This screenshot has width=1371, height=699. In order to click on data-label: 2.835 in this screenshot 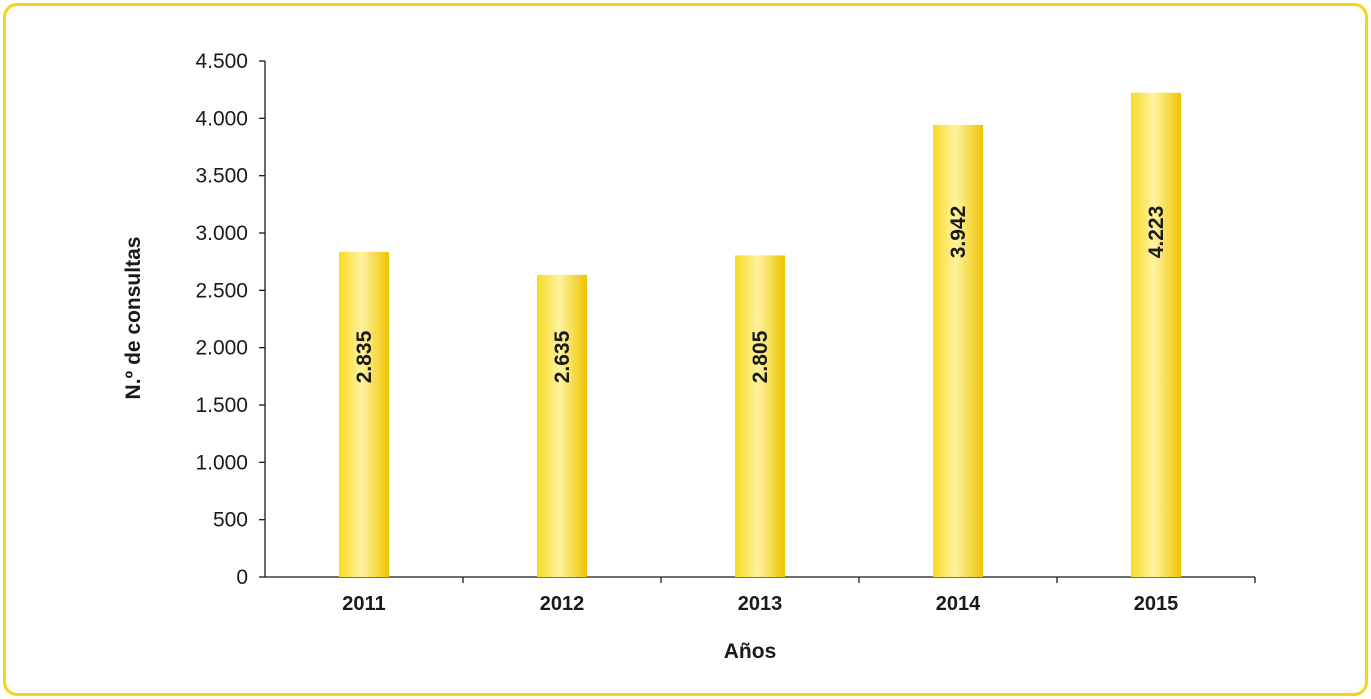, I will do `click(364, 356)`.